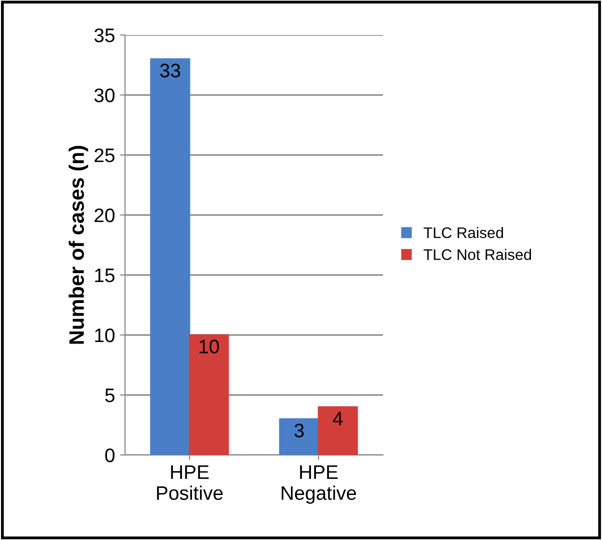 The image size is (602, 540). I want to click on data-label: 4, so click(337, 419).